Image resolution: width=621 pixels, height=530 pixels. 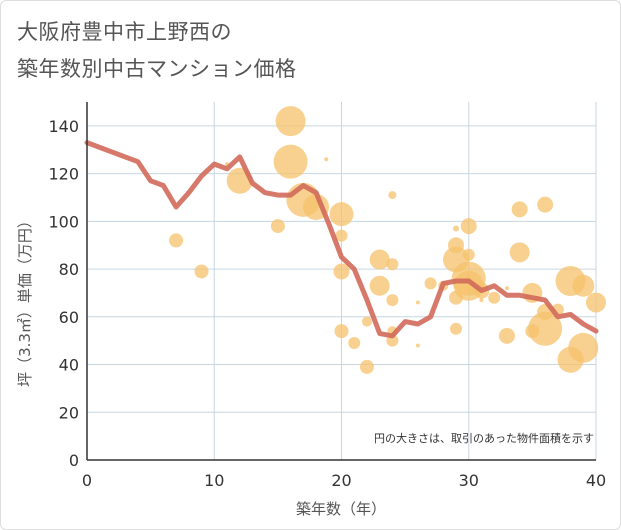 I want to click on y-tick-label: 40, so click(x=69, y=365).